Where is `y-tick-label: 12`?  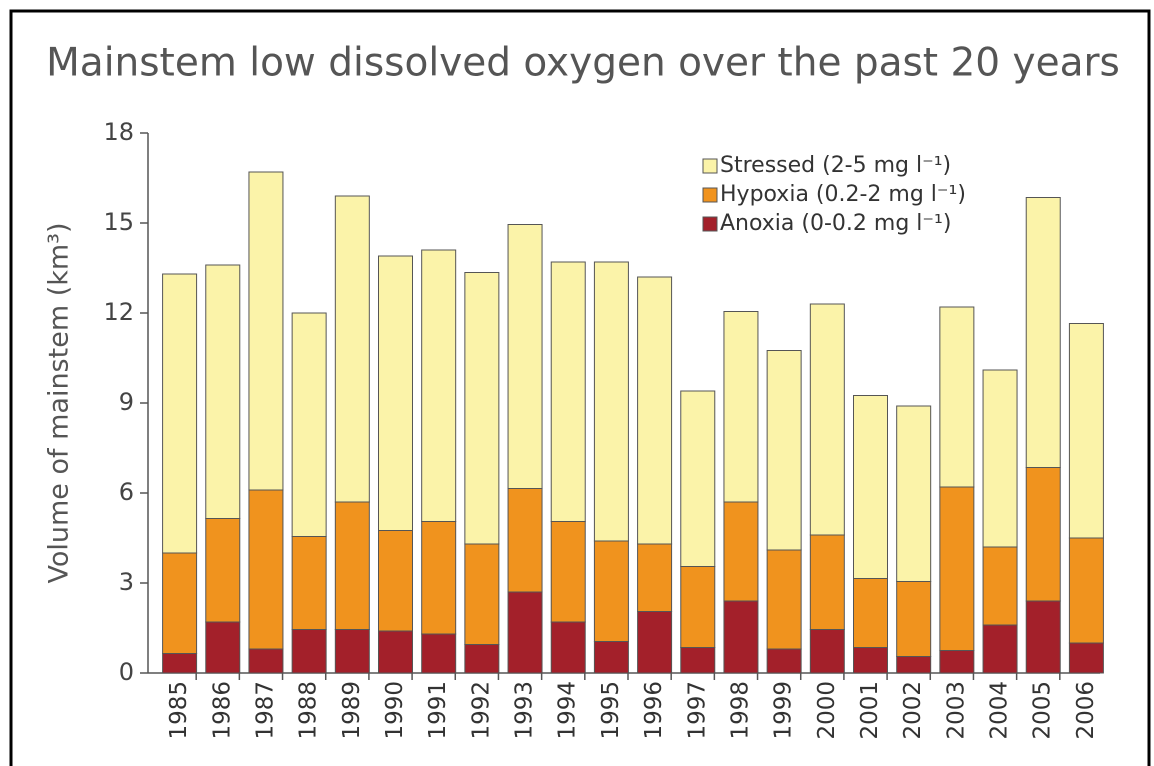 y-tick-label: 12 is located at coordinates (118, 312).